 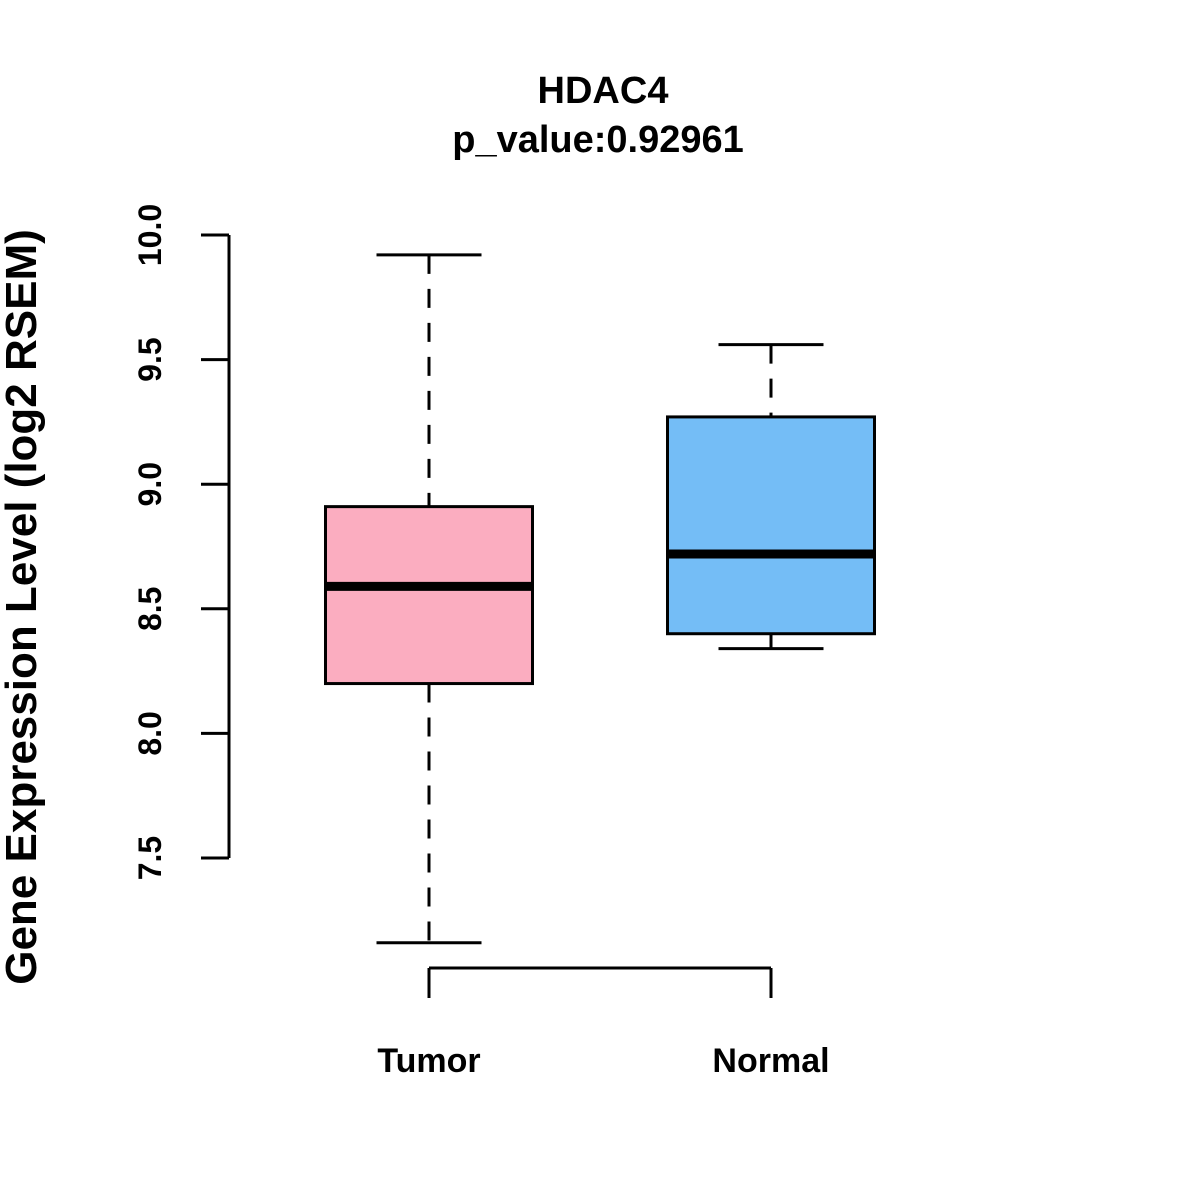 I want to click on boxplot-group-tumor, so click(x=429, y=599).